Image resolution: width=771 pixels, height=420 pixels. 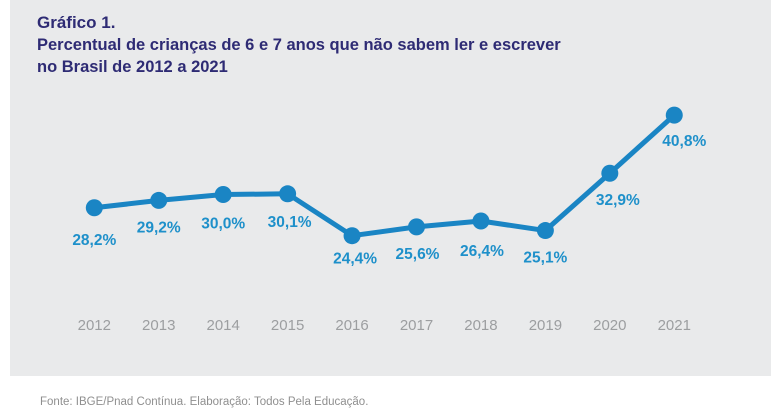 I want to click on x-axis-year-label-2016: 2016, so click(x=351, y=325).